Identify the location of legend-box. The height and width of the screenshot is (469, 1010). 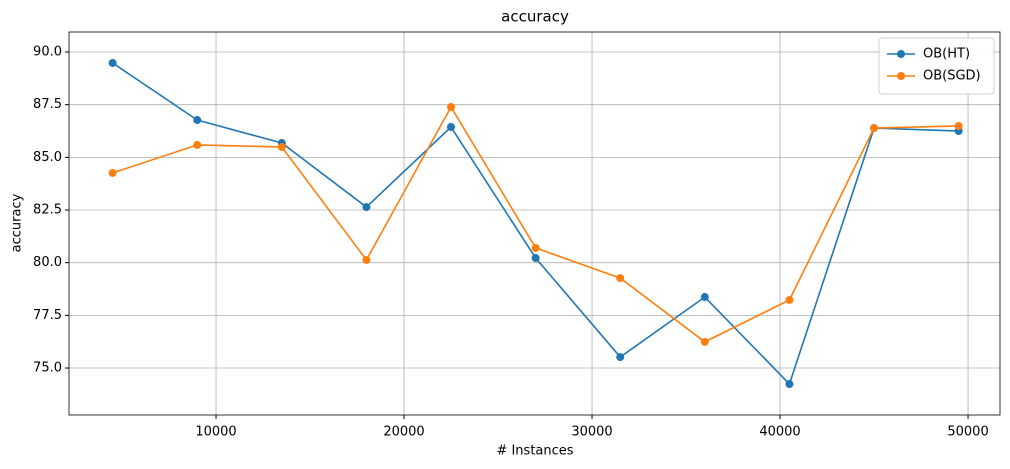
(936, 66).